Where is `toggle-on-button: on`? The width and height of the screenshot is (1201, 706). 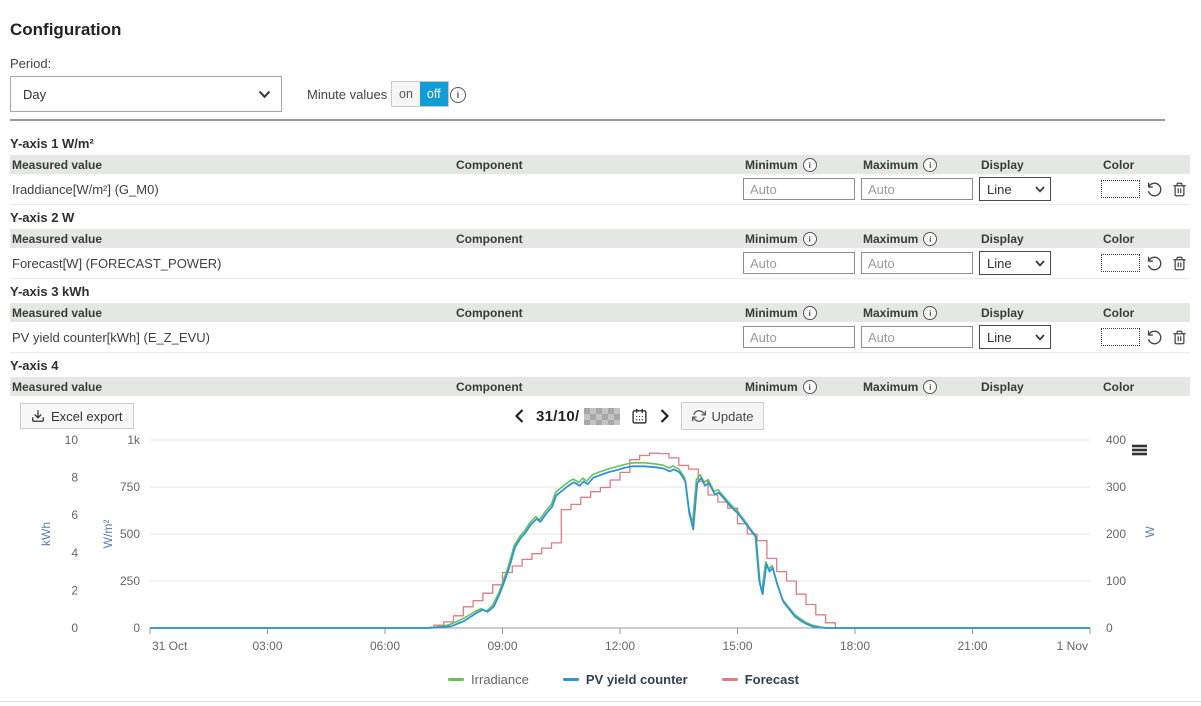 toggle-on-button: on is located at coordinates (406, 94).